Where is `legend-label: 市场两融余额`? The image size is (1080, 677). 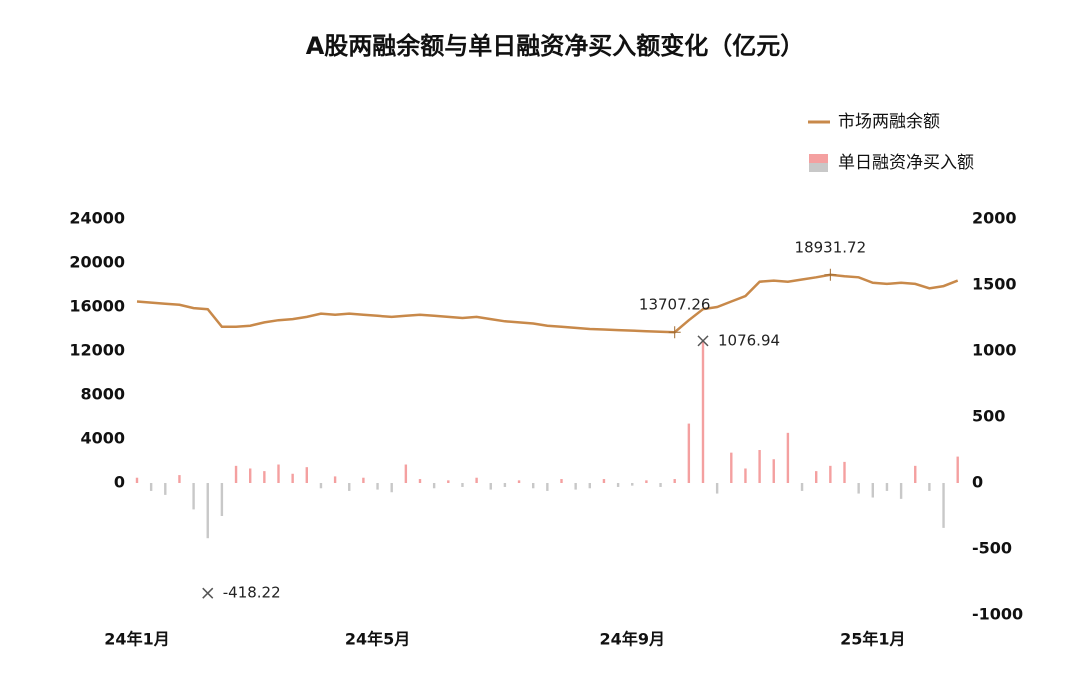
legend-label: 市场两融余额 is located at coordinates (889, 122).